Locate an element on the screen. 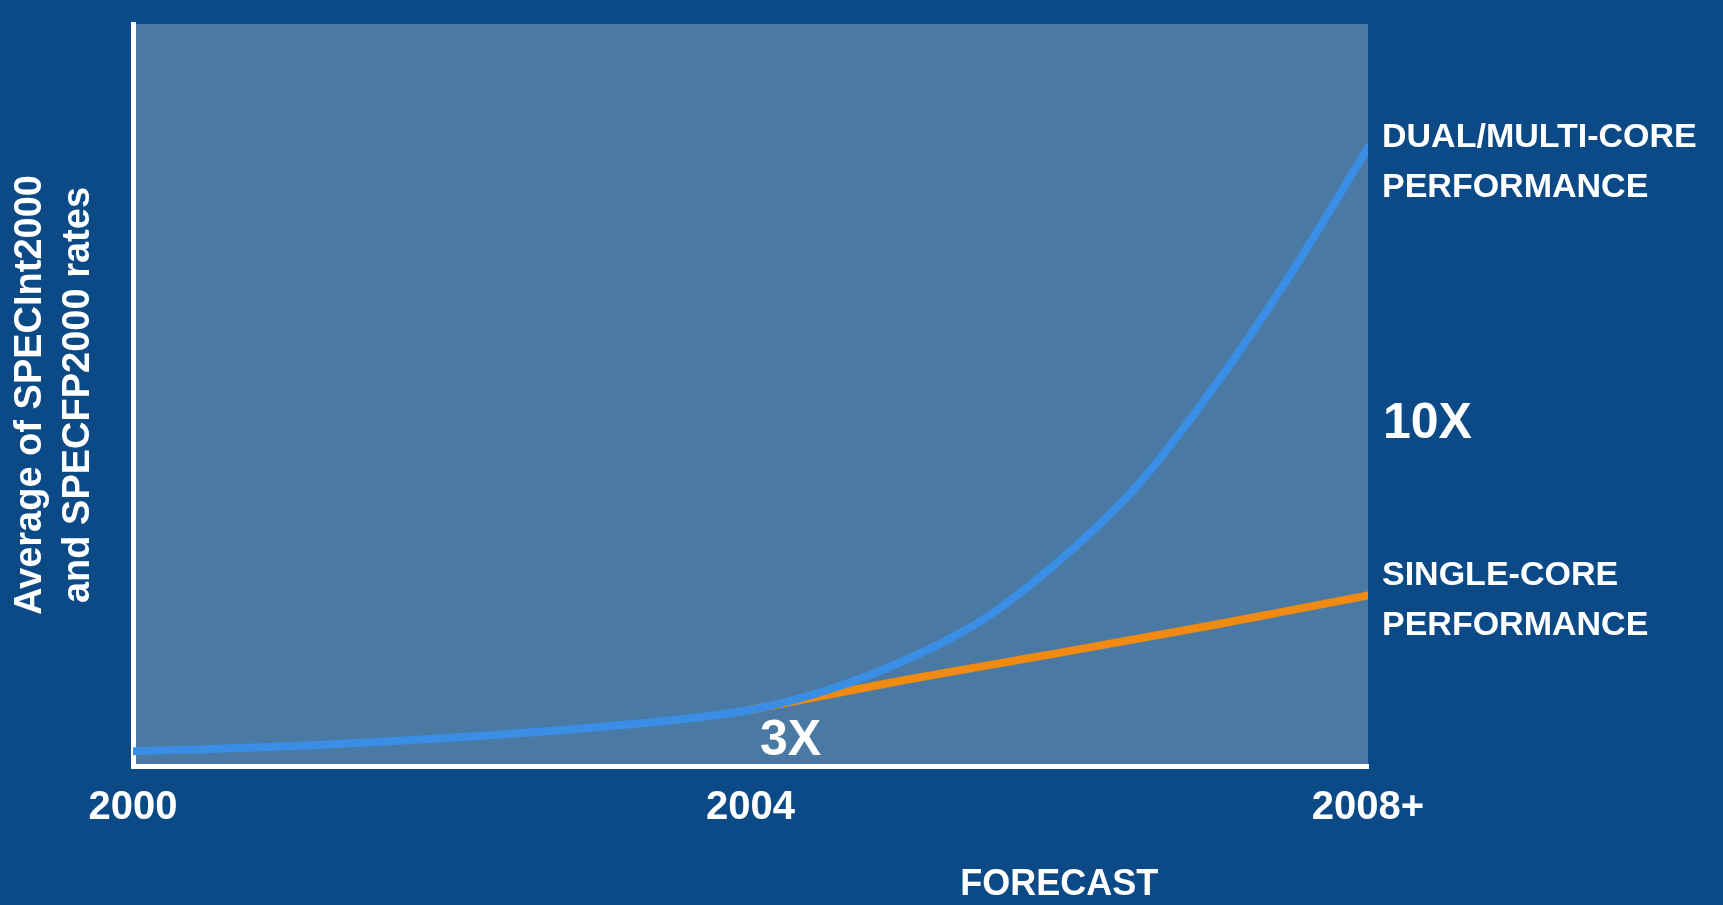 The height and width of the screenshot is (905, 1723). text: 10X is located at coordinates (1427, 421).